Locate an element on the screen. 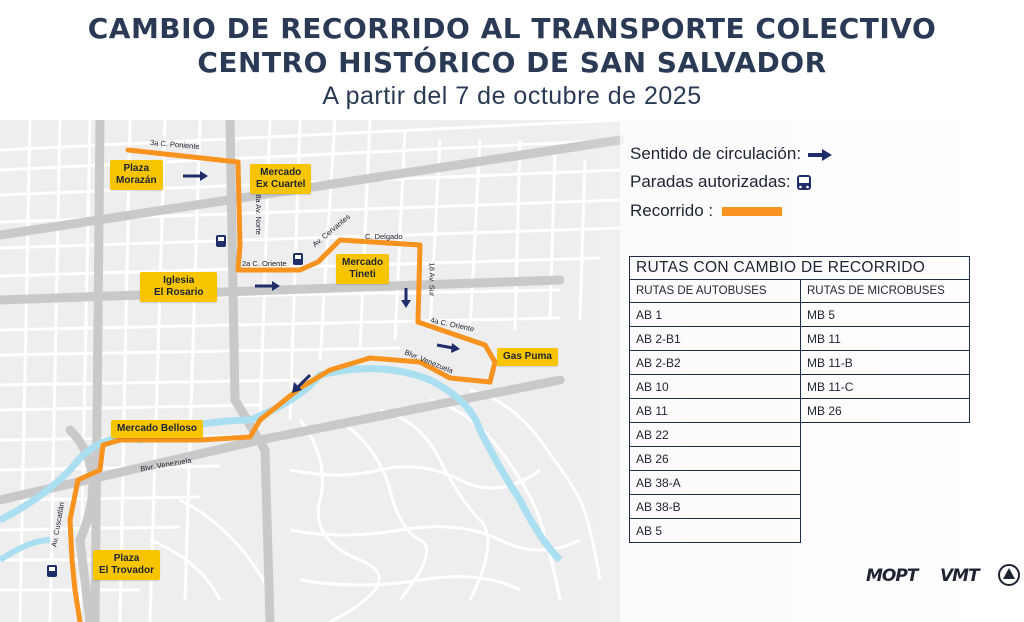 The image size is (1024, 622). table-row: AB 2-B1 MB 11 is located at coordinates (799, 338).